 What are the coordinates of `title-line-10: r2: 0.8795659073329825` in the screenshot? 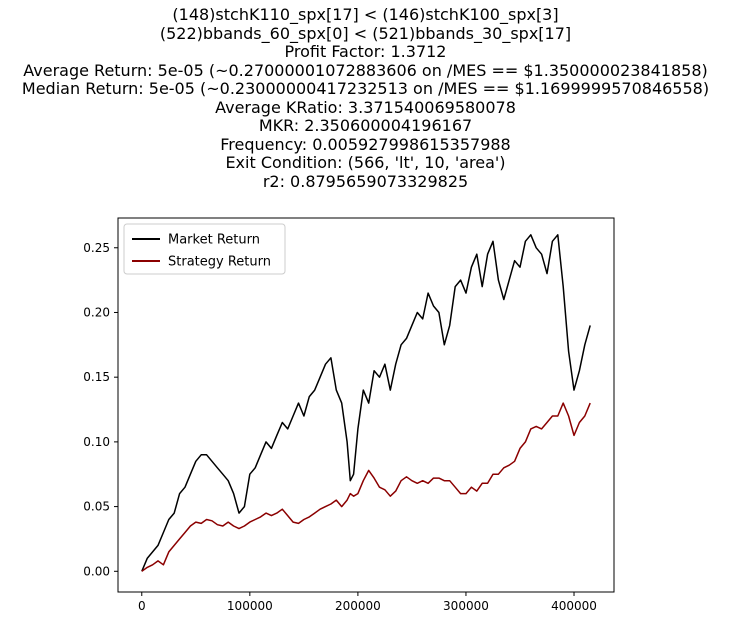 It's located at (365, 181).